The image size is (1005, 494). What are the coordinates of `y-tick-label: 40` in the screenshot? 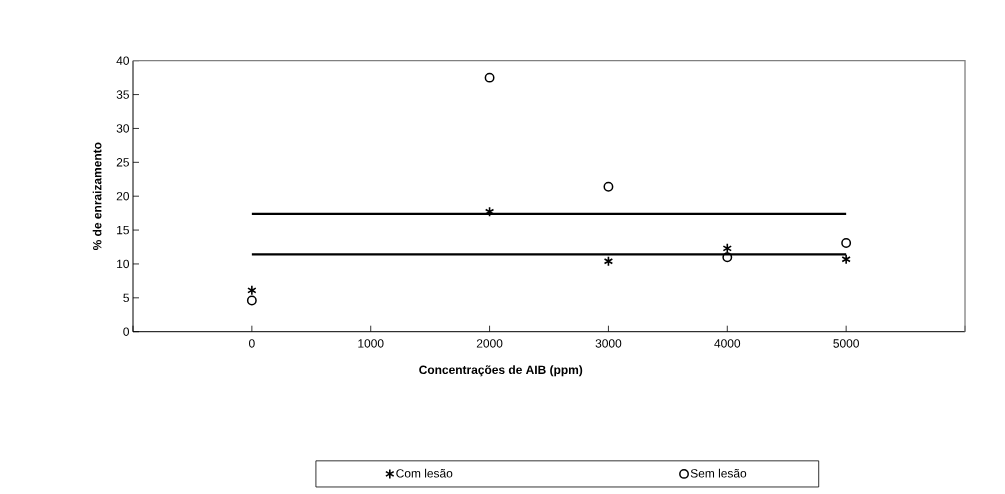 It's located at (123, 60).